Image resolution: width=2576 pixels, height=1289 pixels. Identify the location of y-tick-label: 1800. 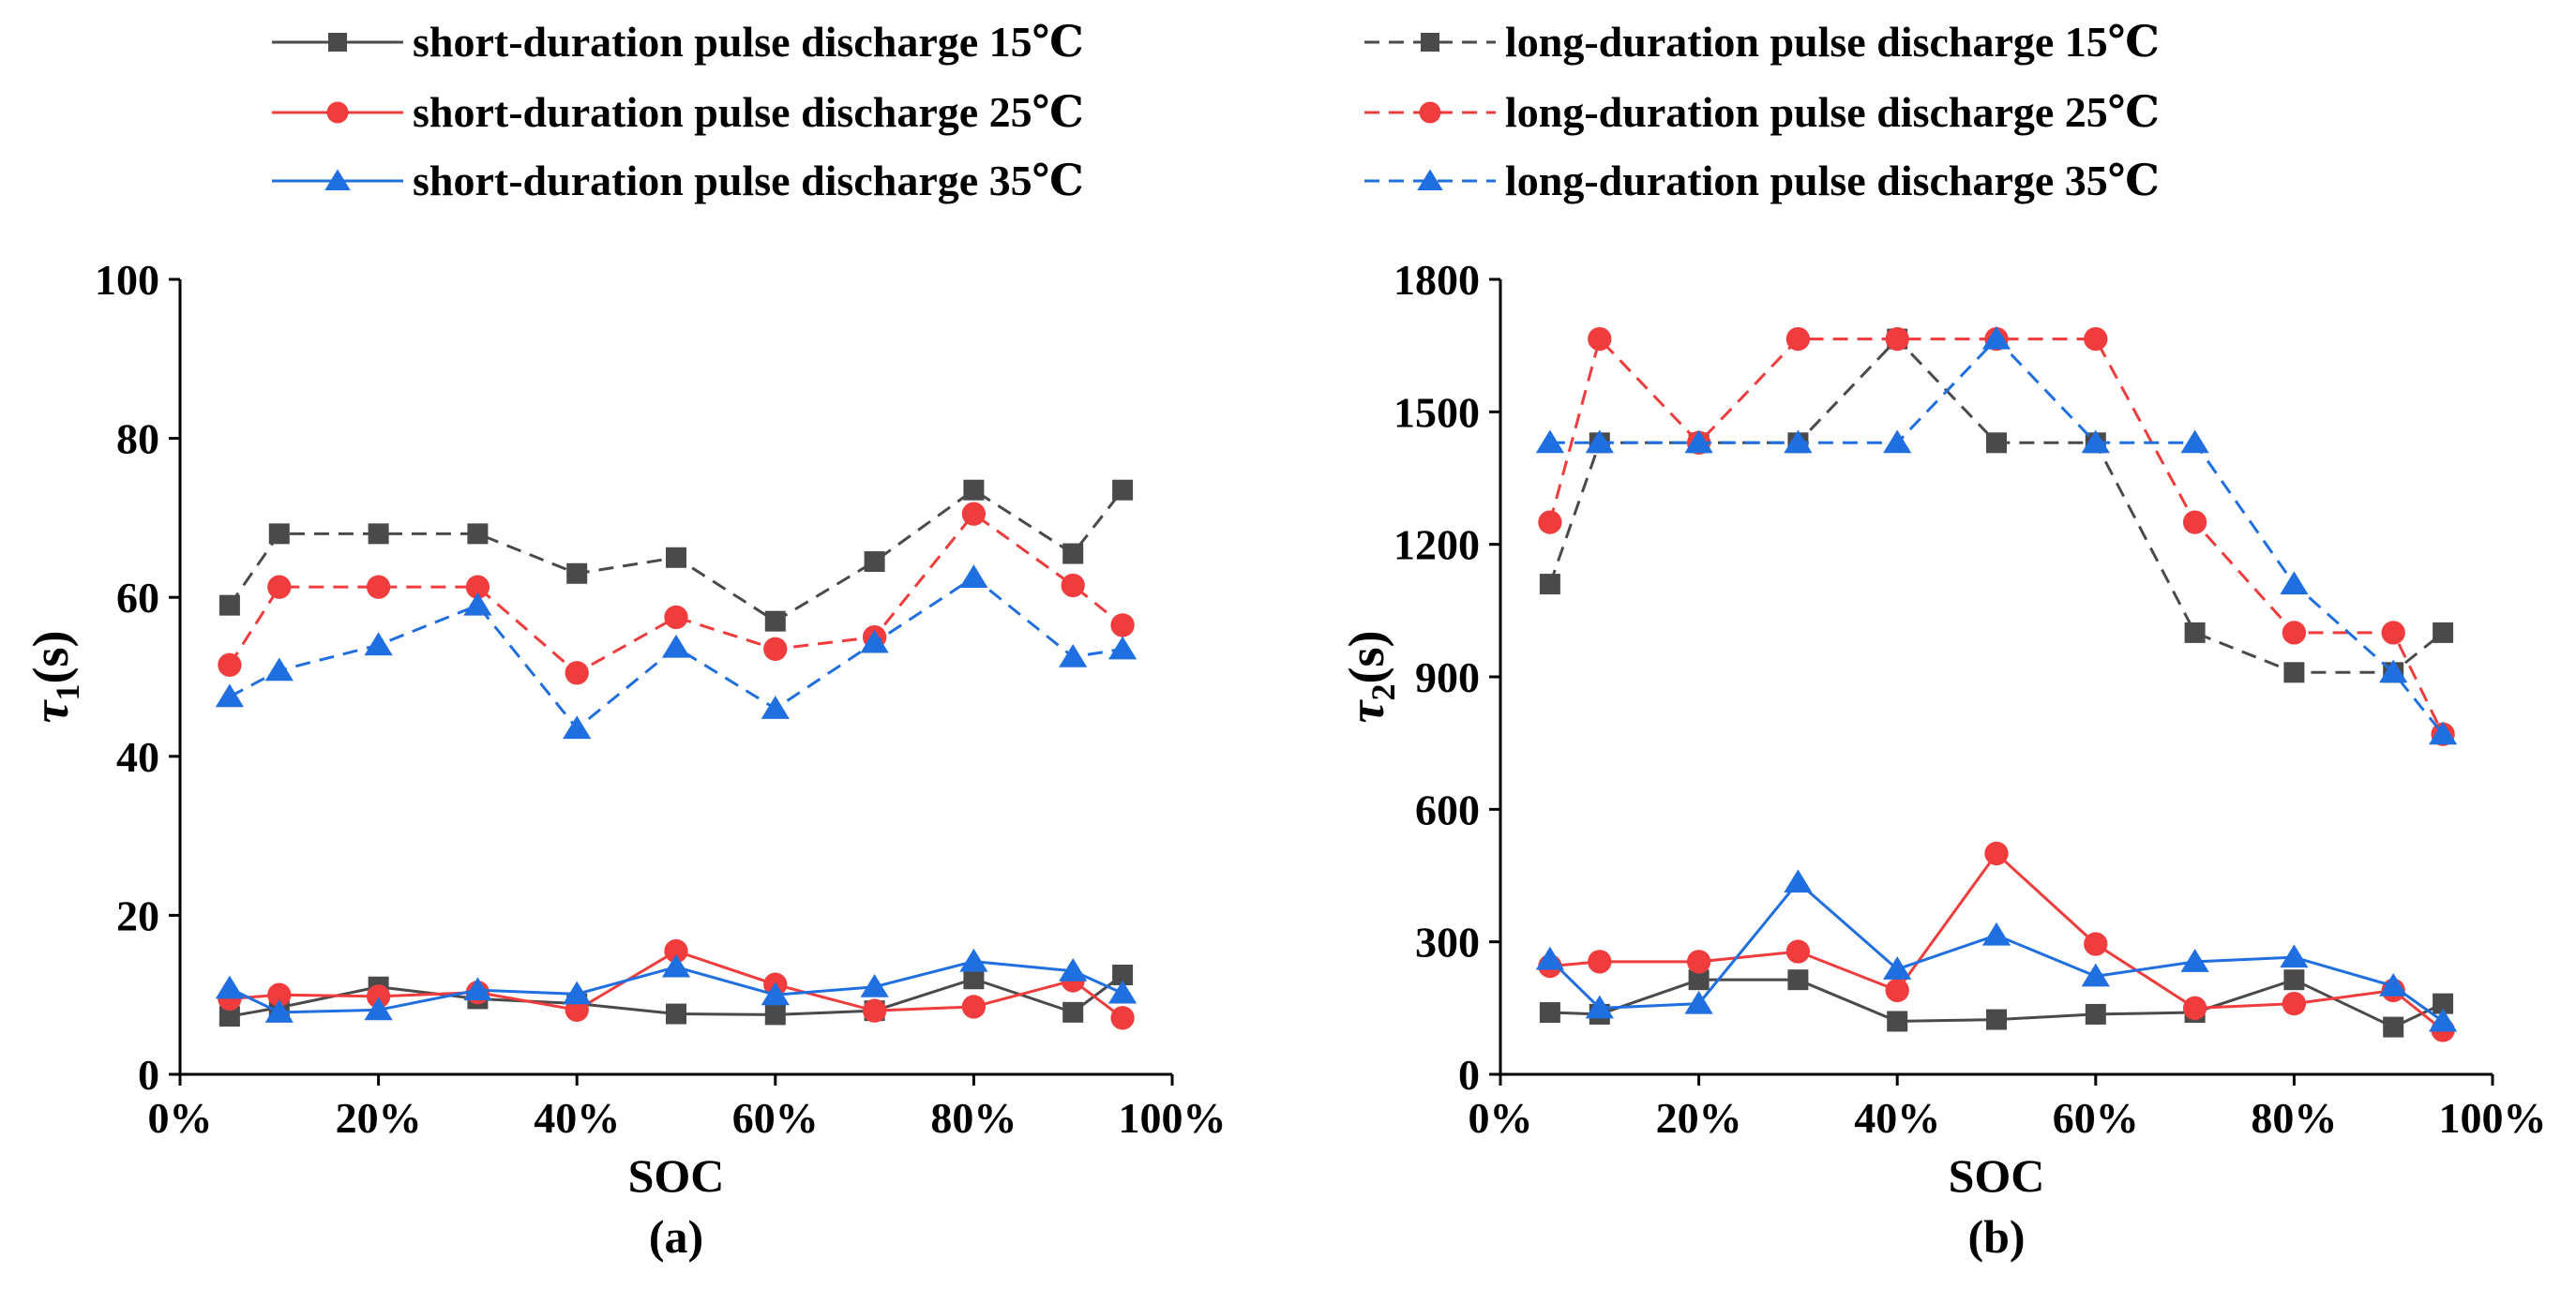
(1436, 280).